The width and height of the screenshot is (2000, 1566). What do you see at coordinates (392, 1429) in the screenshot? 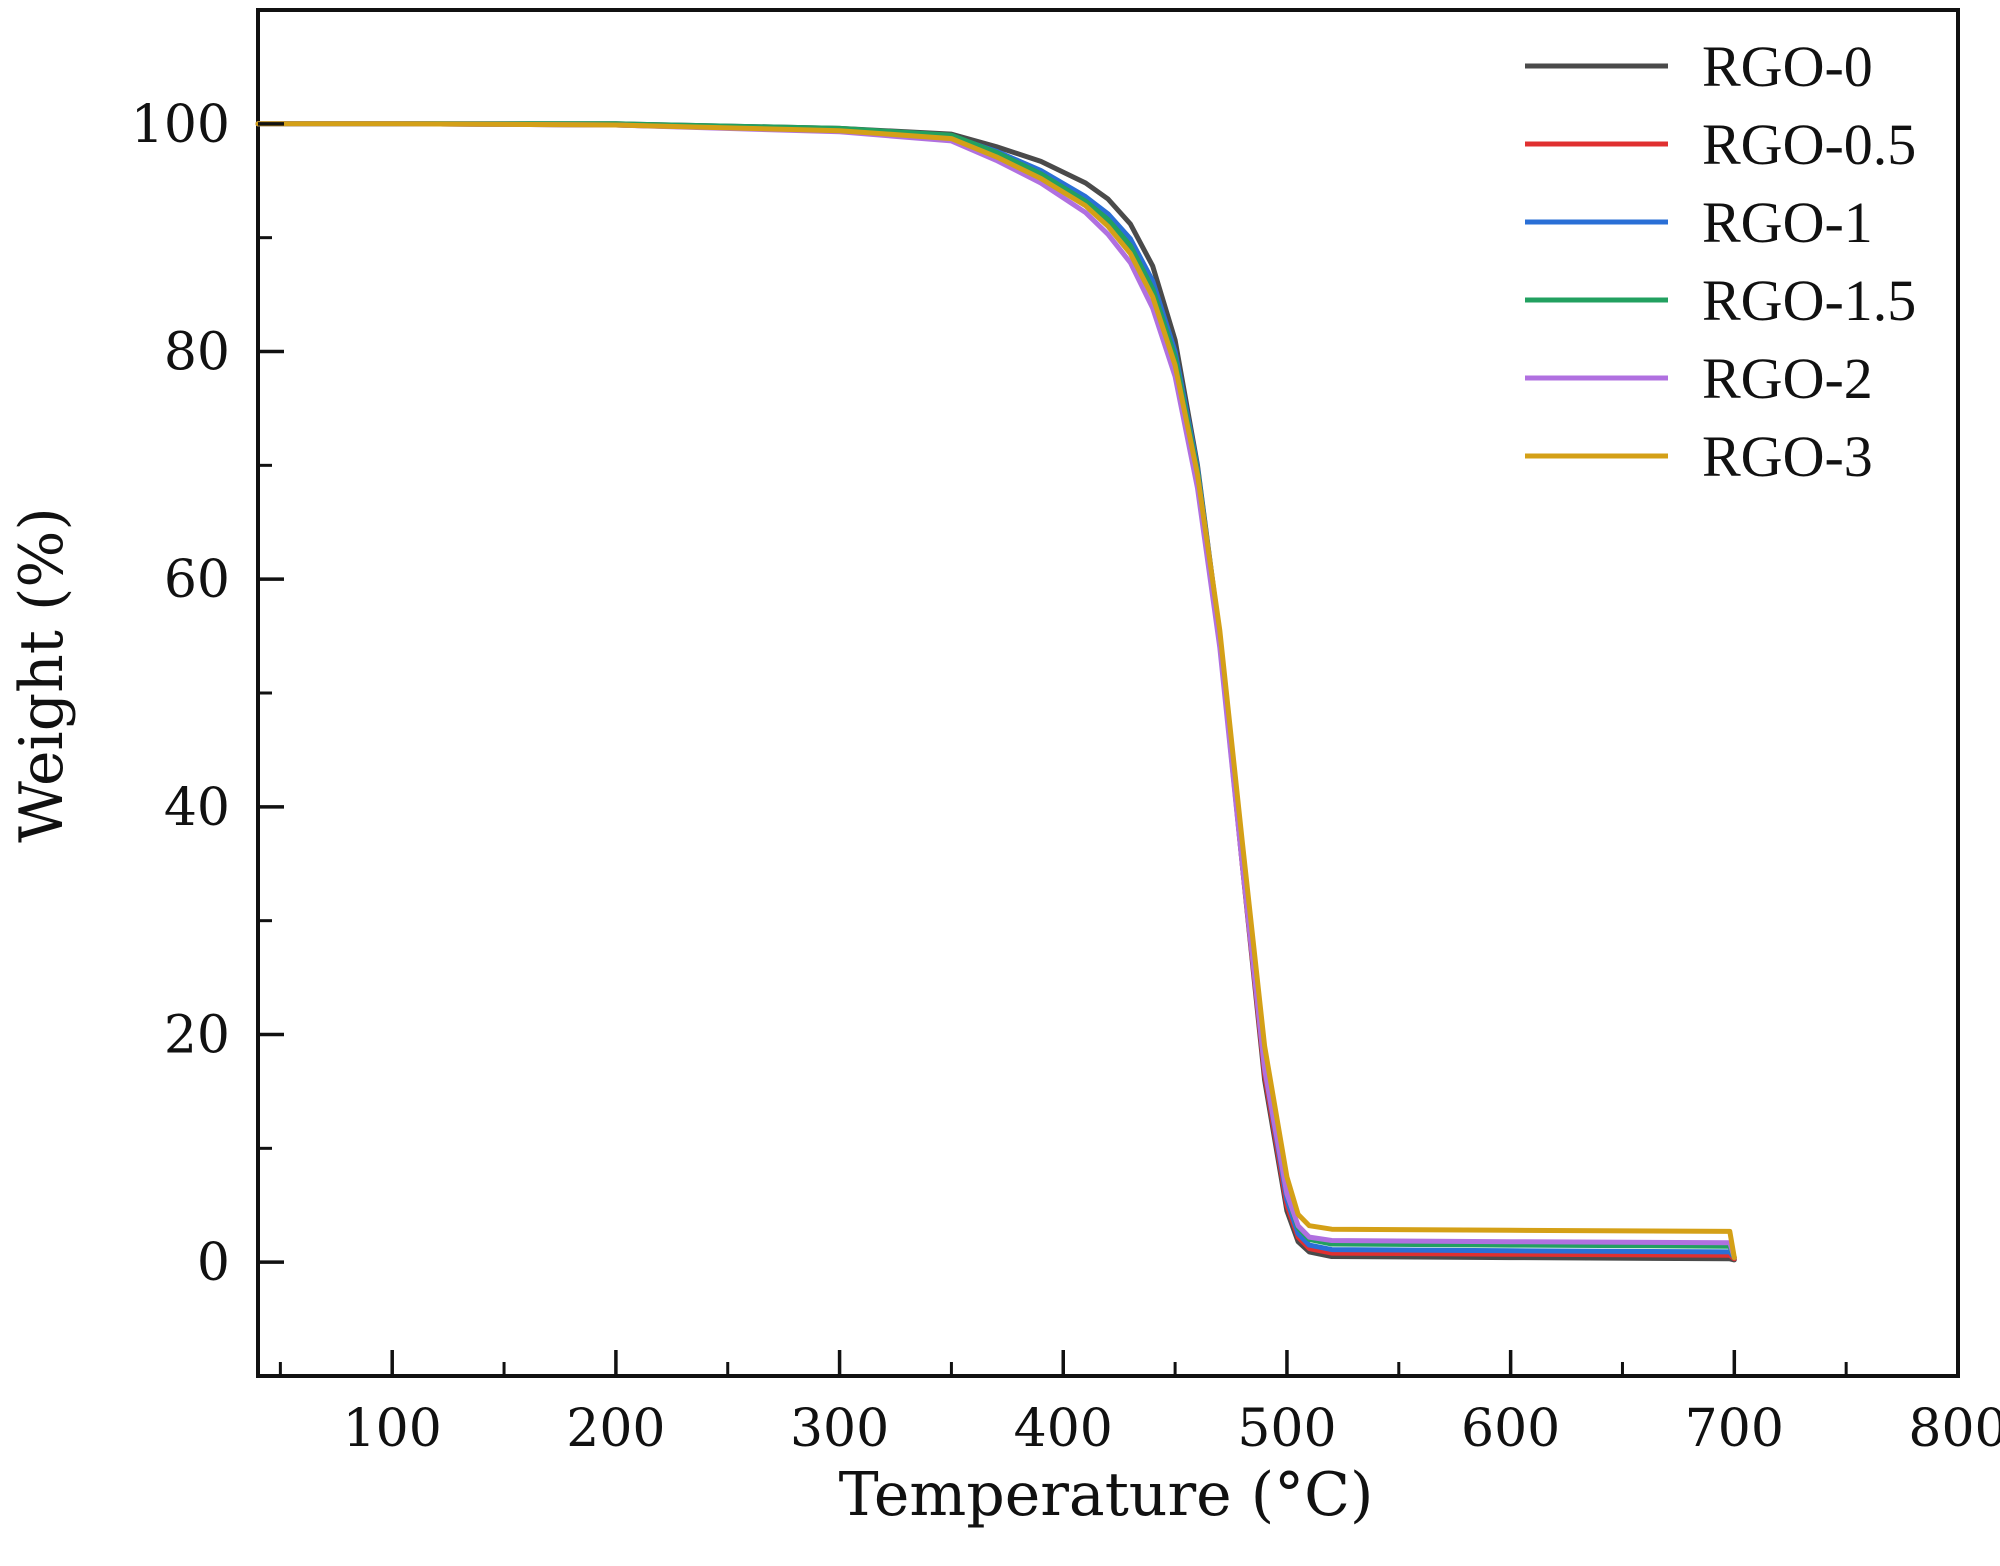
I see `x-tick-label-100: 100` at bounding box center [392, 1429].